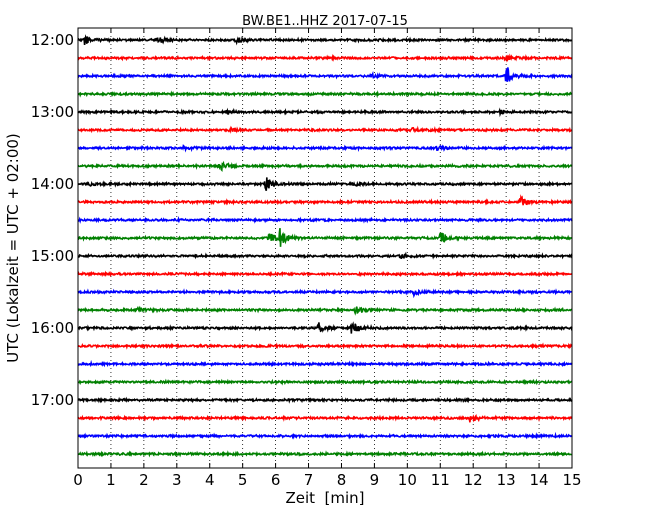  Describe the element at coordinates (144, 480) in the screenshot. I see `x-tick-label: 2` at that location.